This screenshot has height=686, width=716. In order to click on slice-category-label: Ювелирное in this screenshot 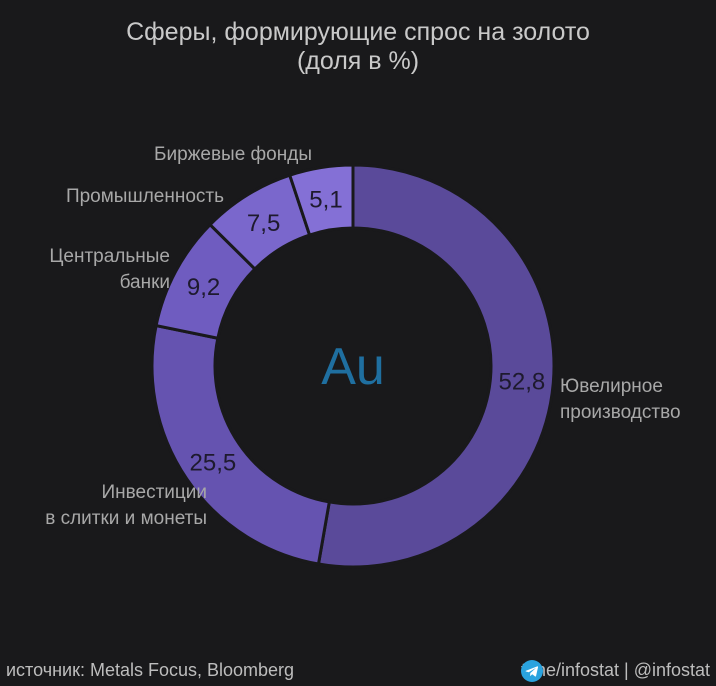, I will do `click(611, 386)`.